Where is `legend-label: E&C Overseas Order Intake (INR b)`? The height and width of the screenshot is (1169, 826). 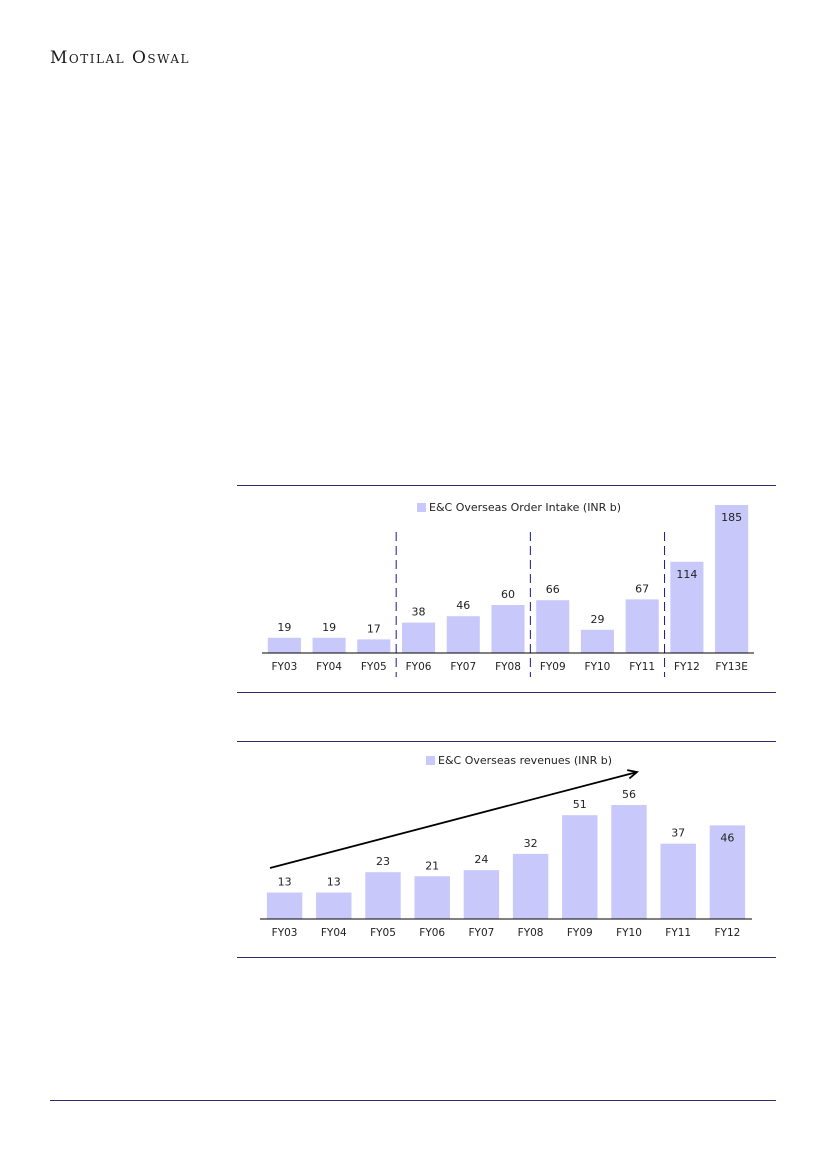
legend-label: E&C Overseas Order Intake (INR b) is located at coordinates (525, 507).